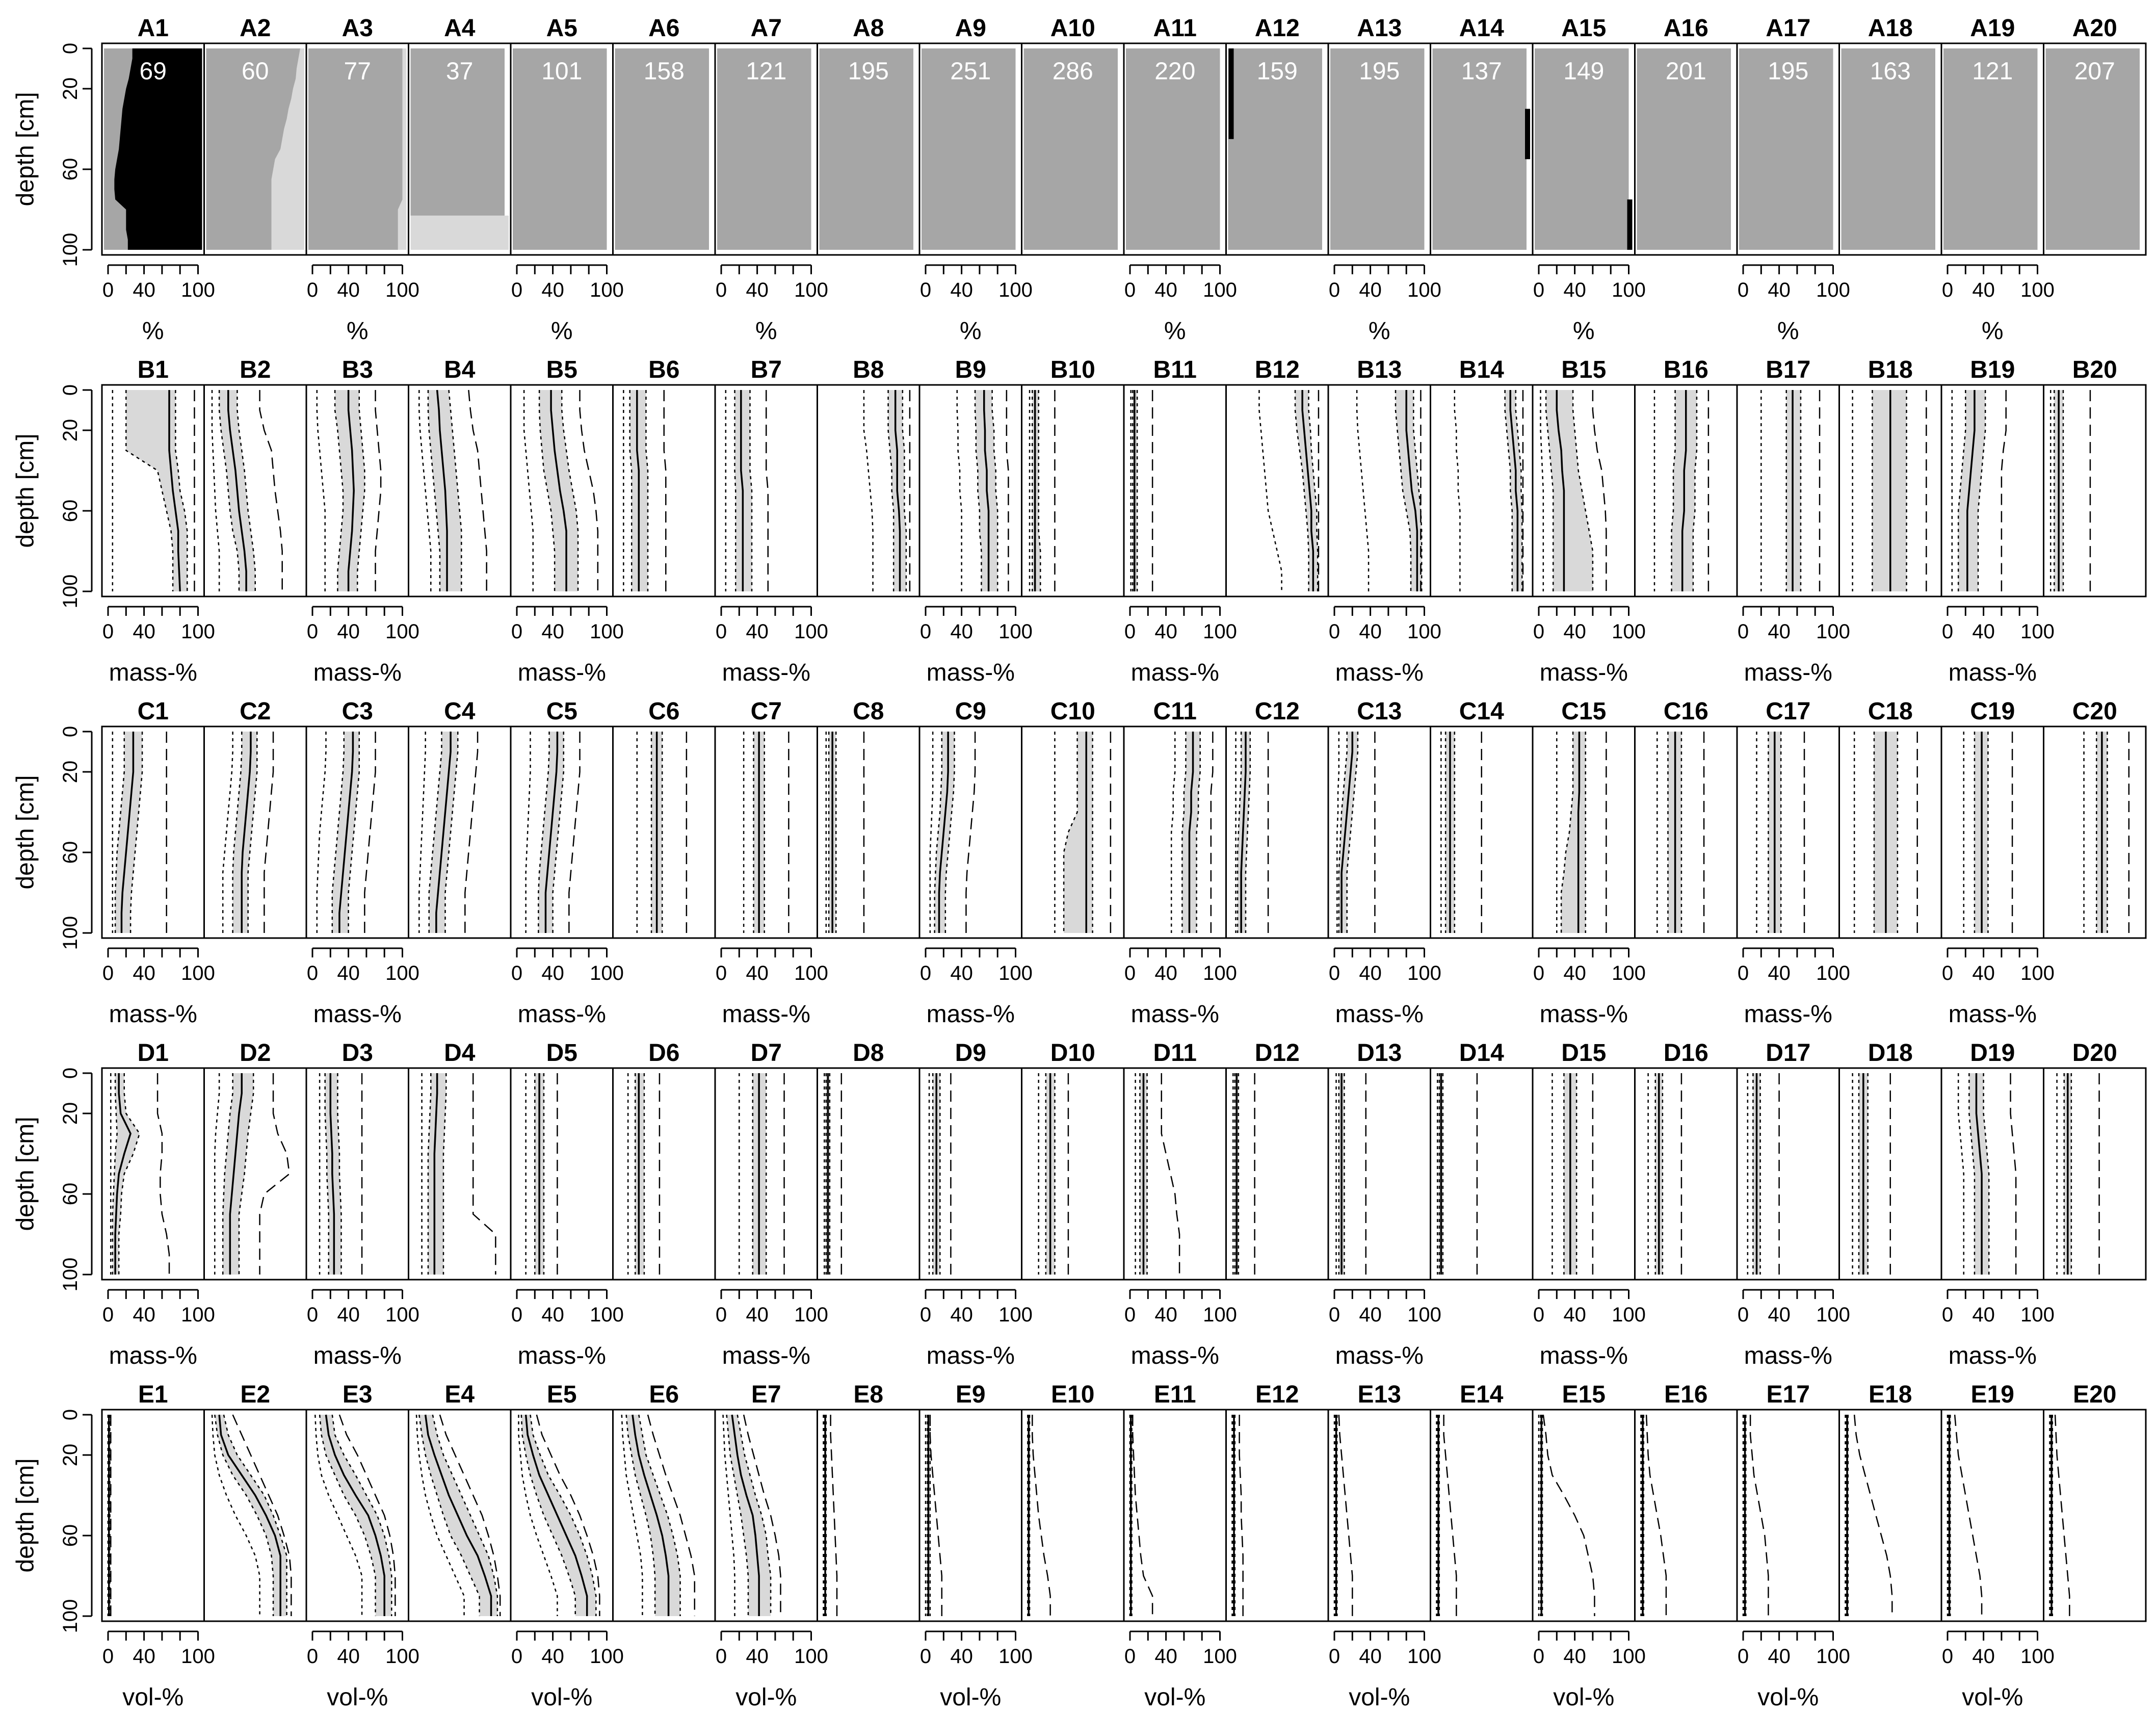 The width and height of the screenshot is (2156, 1714). I want to click on depth-tick-label: 0, so click(70, 390).